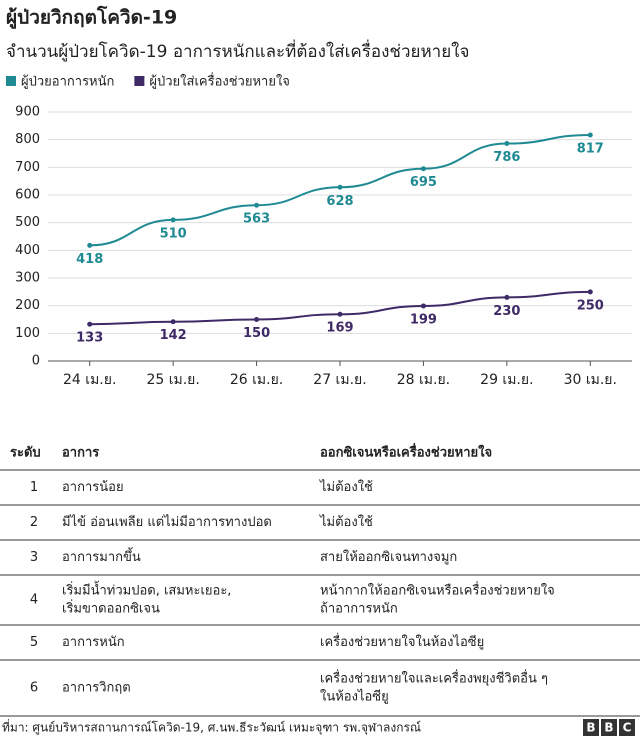 This screenshot has height=742, width=640. What do you see at coordinates (27, 222) in the screenshot?
I see `y-tick-label: 500` at bounding box center [27, 222].